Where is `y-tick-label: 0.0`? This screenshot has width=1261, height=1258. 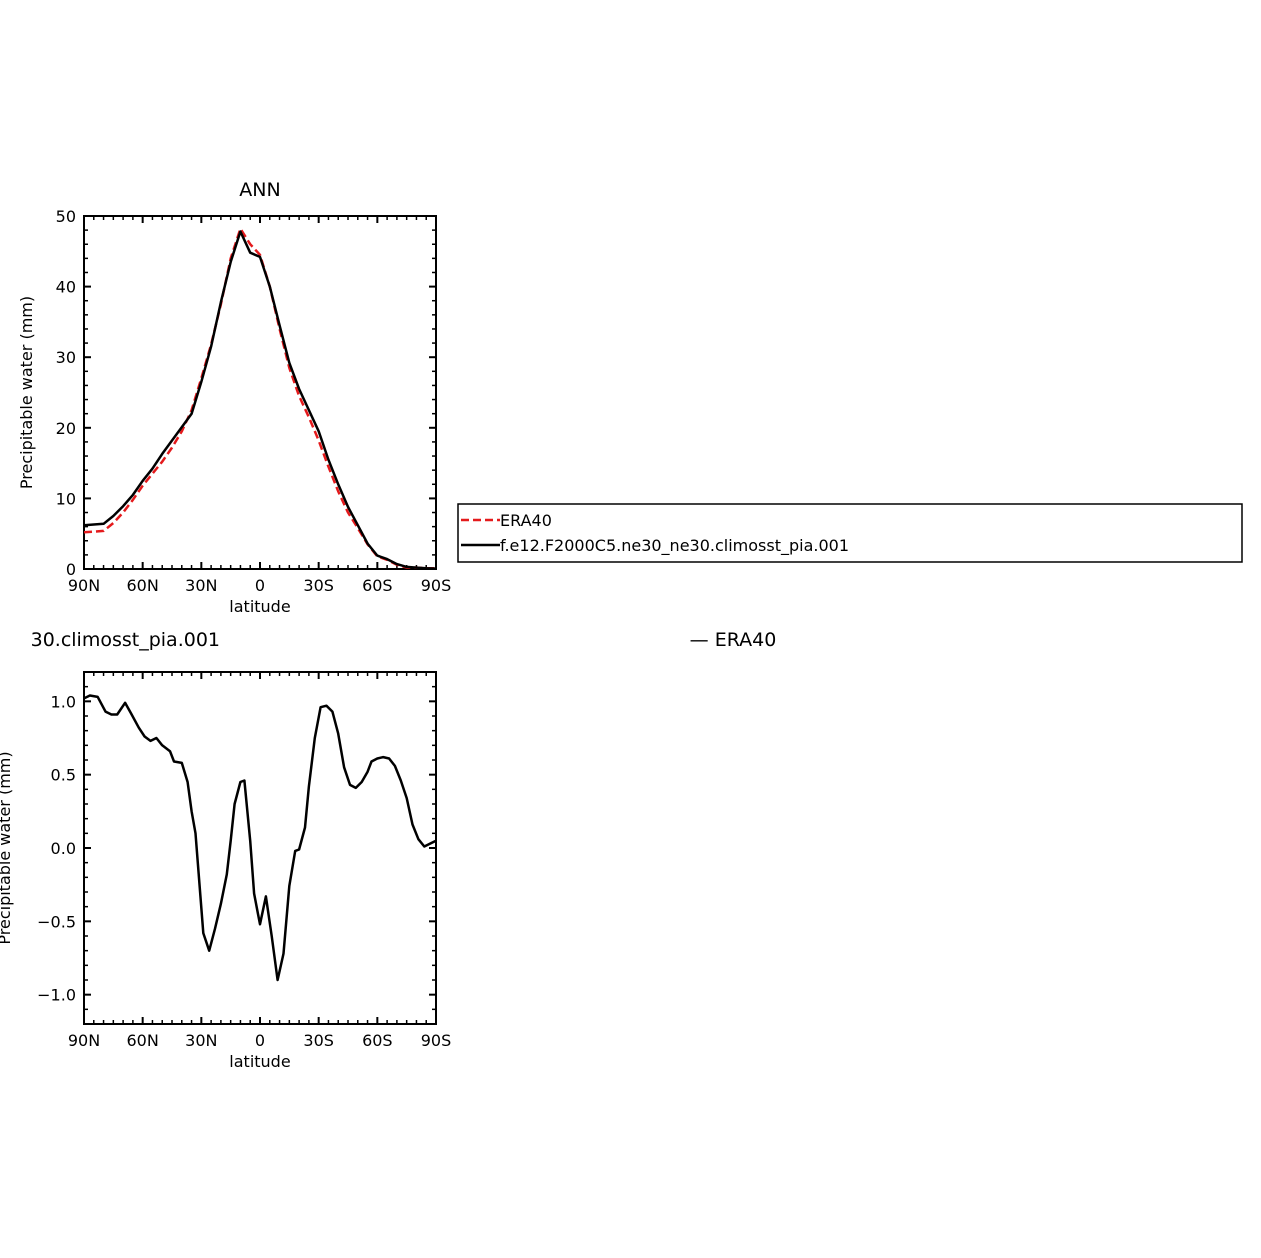 y-tick-label: 0.0 is located at coordinates (63, 848).